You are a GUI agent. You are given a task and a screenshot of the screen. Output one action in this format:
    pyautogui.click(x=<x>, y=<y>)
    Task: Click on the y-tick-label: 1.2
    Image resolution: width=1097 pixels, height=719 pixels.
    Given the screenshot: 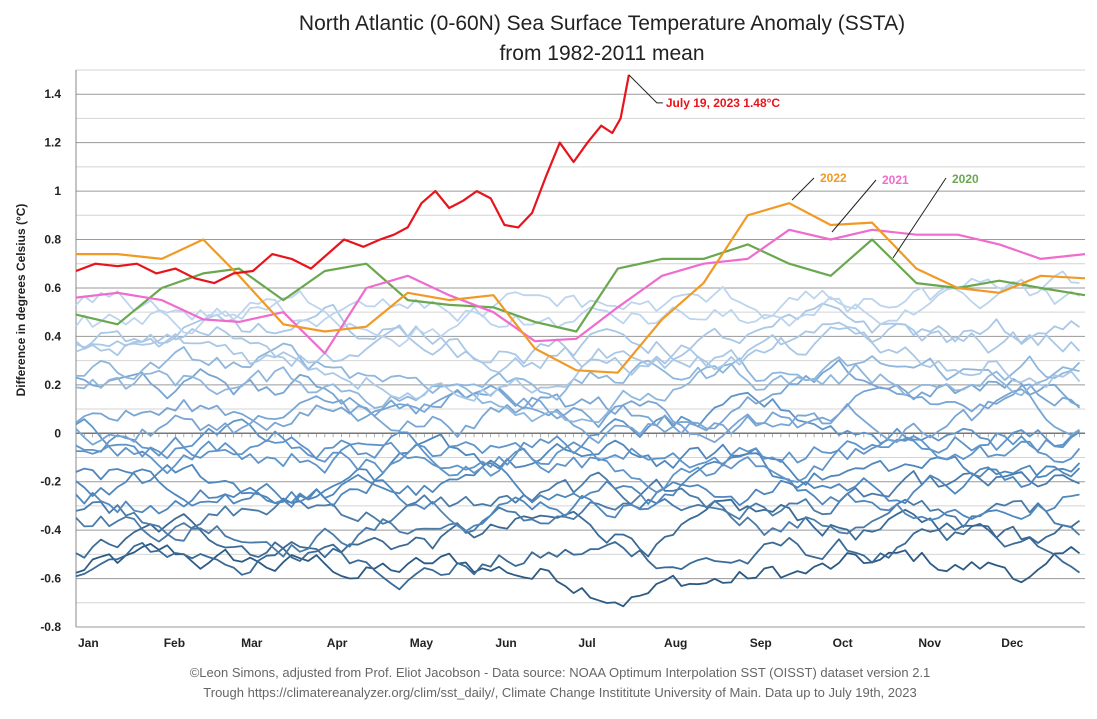 What is the action you would take?
    pyautogui.click(x=52, y=143)
    